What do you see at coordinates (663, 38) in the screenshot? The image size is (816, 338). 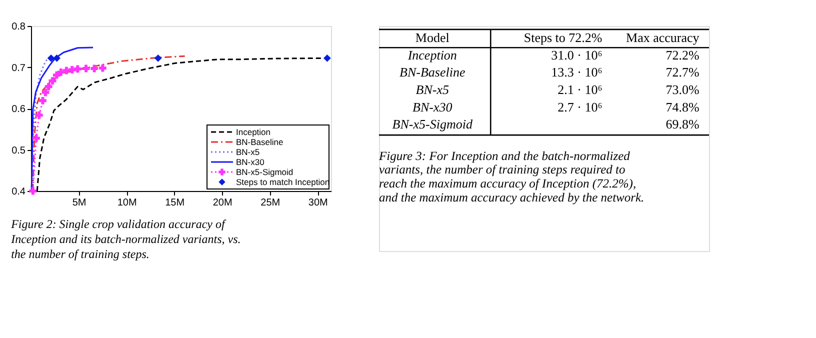 I see `text: Max accuracy` at bounding box center [663, 38].